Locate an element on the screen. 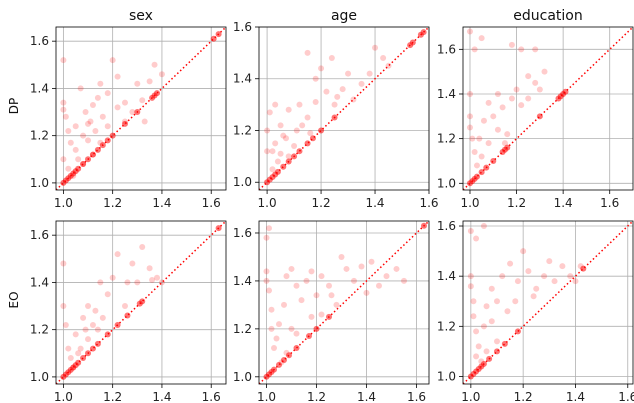 The height and width of the screenshot is (403, 634). x-tick-label: 1.0 is located at coordinates (469, 203).